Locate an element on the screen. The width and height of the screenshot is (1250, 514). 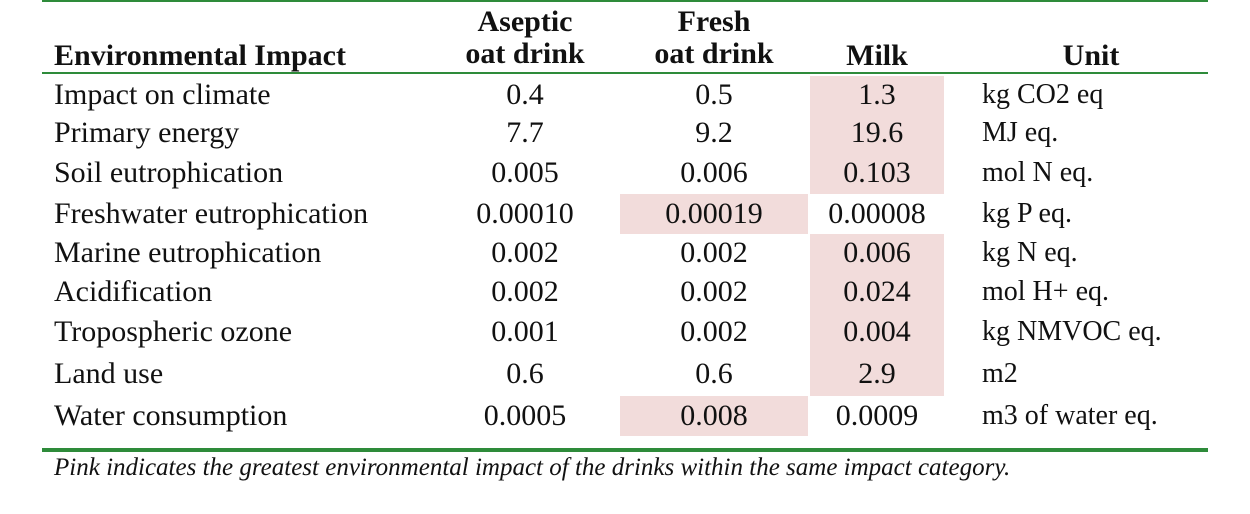
cell-fresh: 0.006 is located at coordinates (714, 172).